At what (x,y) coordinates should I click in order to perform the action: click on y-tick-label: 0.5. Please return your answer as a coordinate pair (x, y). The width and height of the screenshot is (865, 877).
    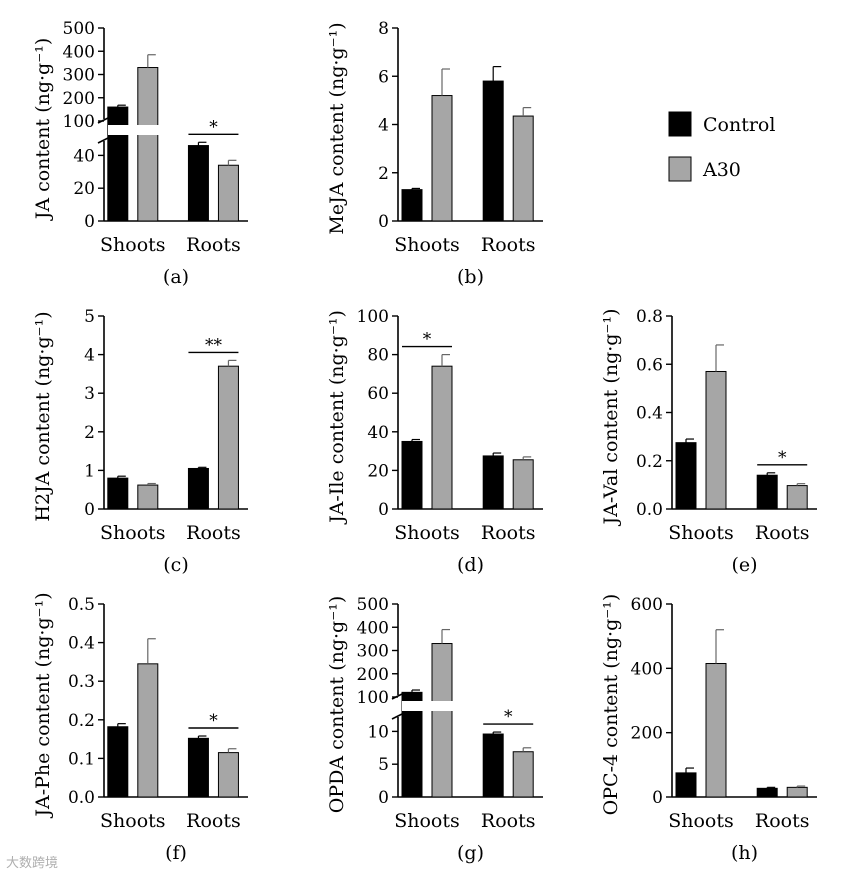
    Looking at the image, I should click on (81, 605).